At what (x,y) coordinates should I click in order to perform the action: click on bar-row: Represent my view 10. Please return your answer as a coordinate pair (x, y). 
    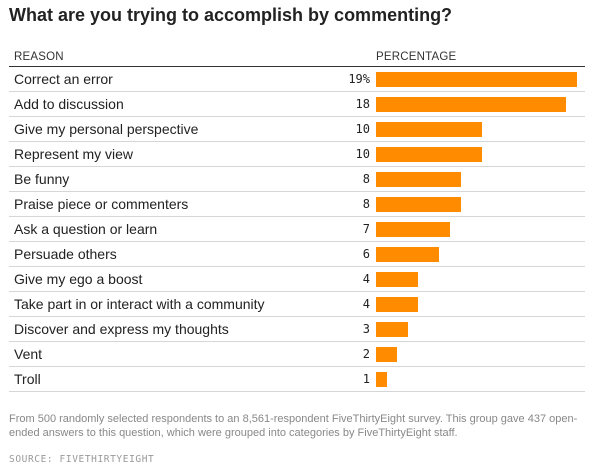
    Looking at the image, I should click on (297, 154).